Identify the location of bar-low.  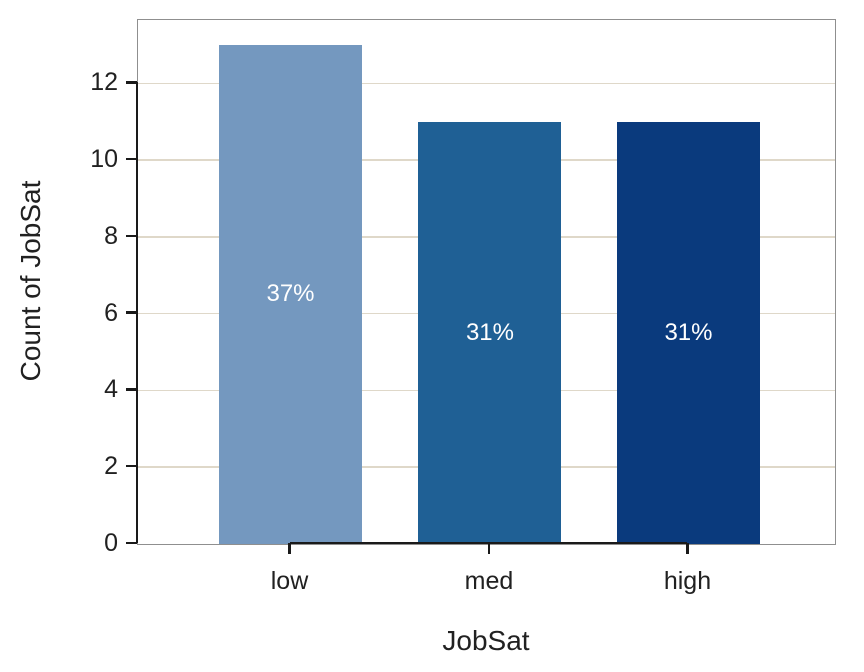
(290, 294).